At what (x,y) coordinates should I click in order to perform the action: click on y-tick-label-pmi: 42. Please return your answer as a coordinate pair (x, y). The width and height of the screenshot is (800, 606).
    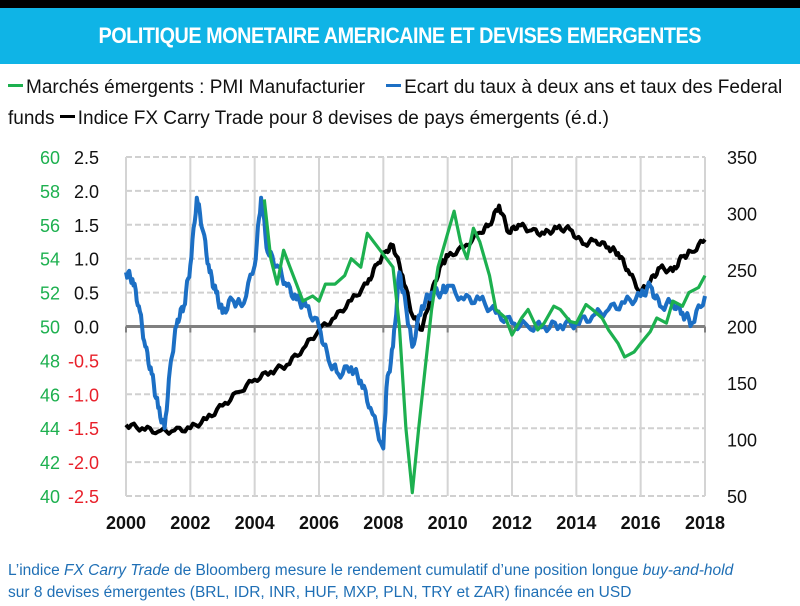
    Looking at the image, I should click on (50, 463).